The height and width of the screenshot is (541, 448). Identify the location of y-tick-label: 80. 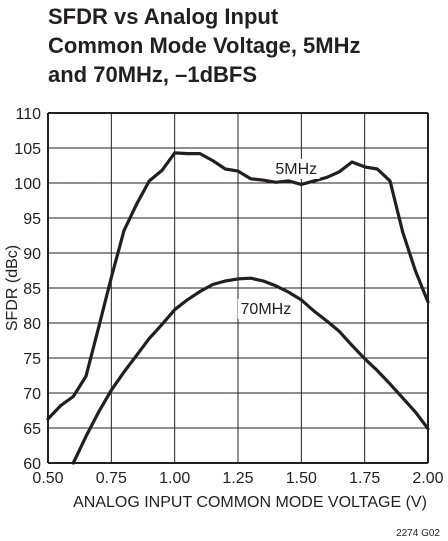
(32, 324).